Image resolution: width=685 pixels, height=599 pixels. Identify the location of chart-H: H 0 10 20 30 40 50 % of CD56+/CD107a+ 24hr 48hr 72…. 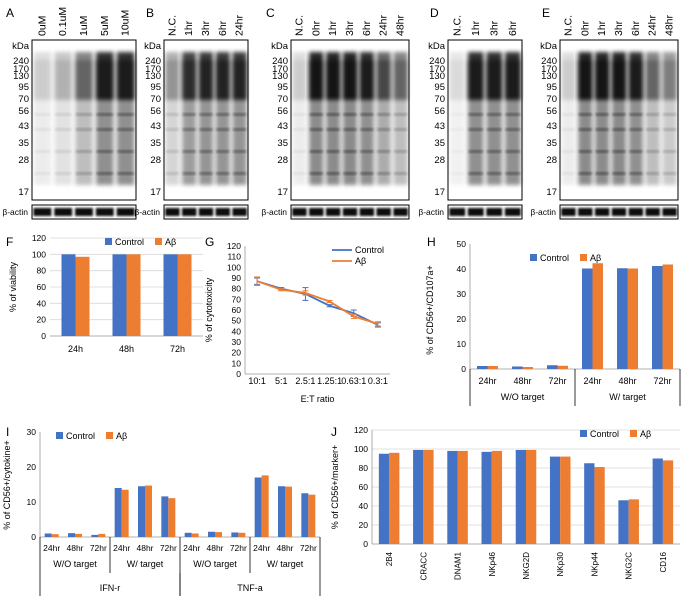
(553, 320).